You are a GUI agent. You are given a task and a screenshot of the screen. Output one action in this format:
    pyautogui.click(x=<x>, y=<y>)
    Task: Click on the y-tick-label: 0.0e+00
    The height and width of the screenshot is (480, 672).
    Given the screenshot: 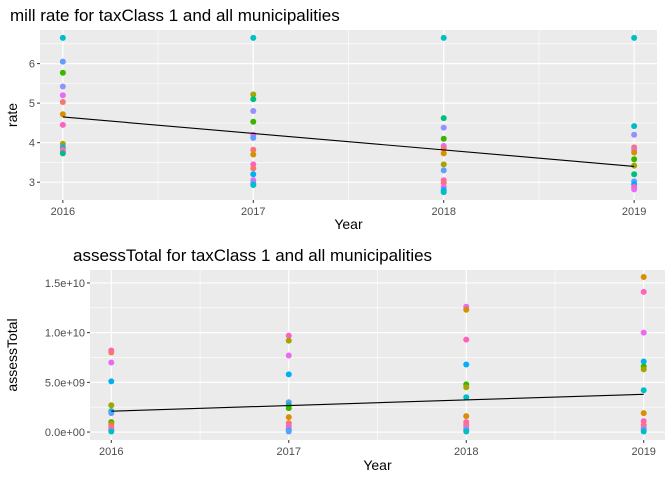 What is the action you would take?
    pyautogui.click(x=65, y=433)
    